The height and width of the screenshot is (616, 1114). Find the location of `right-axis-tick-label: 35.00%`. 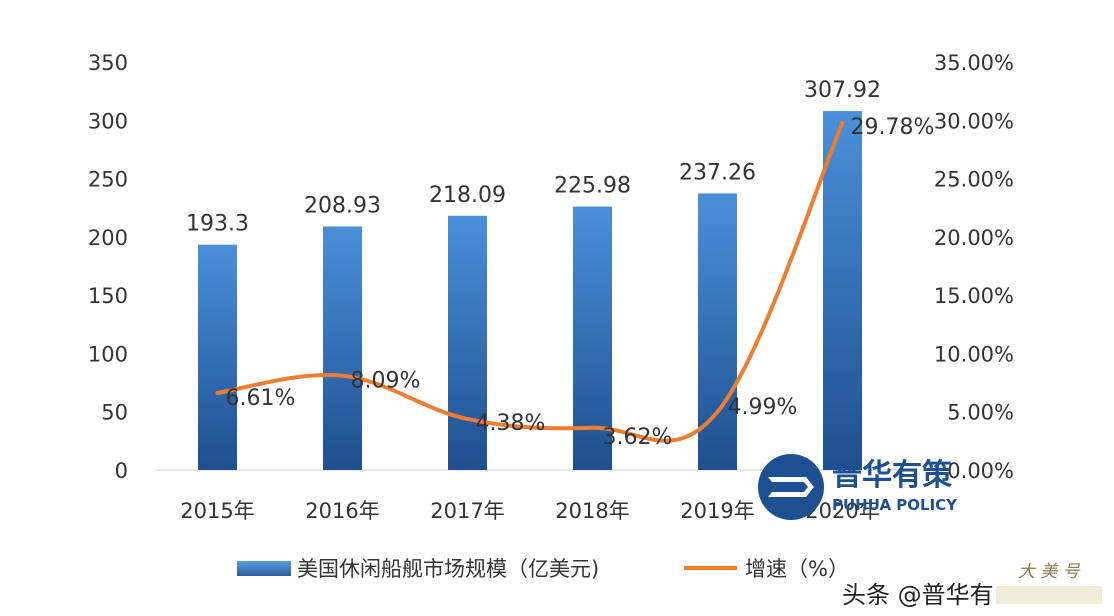

right-axis-tick-label: 35.00% is located at coordinates (974, 63).